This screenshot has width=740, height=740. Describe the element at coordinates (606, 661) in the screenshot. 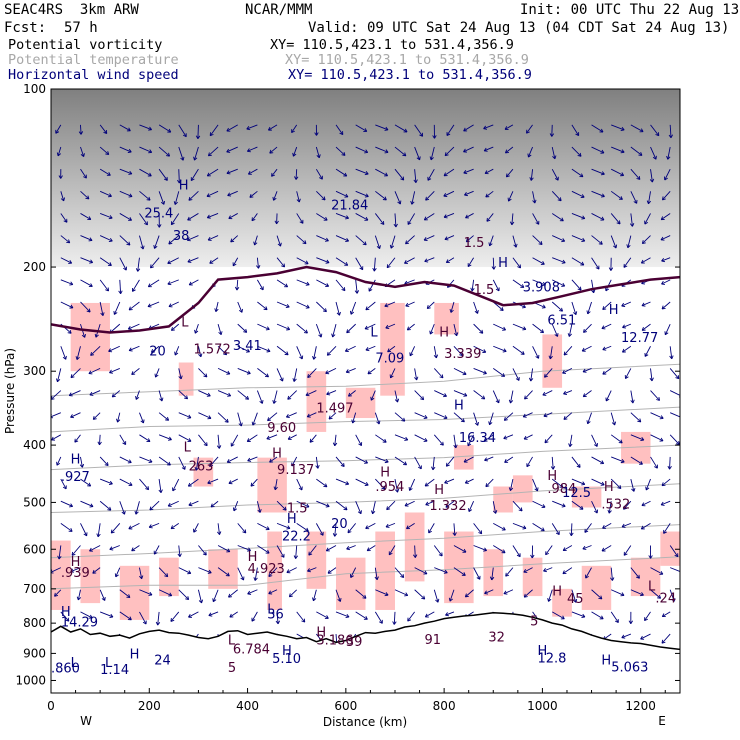

I see `annotation-72: H` at that location.